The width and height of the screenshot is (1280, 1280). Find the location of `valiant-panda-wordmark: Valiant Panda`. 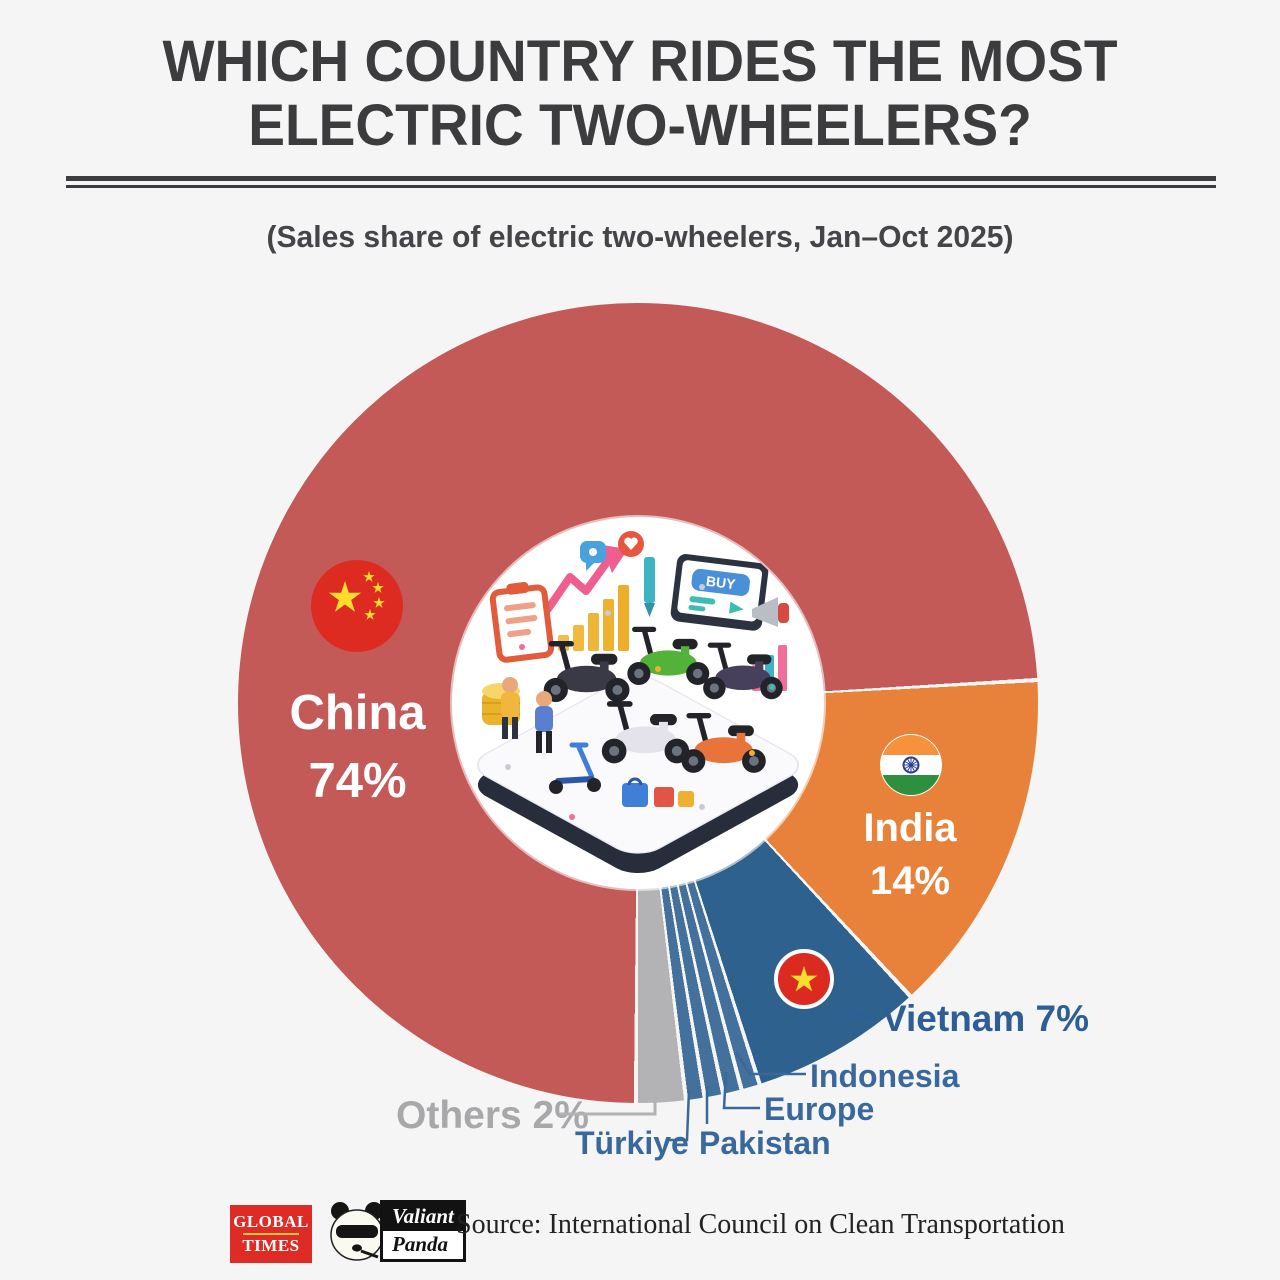

valiant-panda-wordmark: Valiant Panda is located at coordinates (423, 1231).